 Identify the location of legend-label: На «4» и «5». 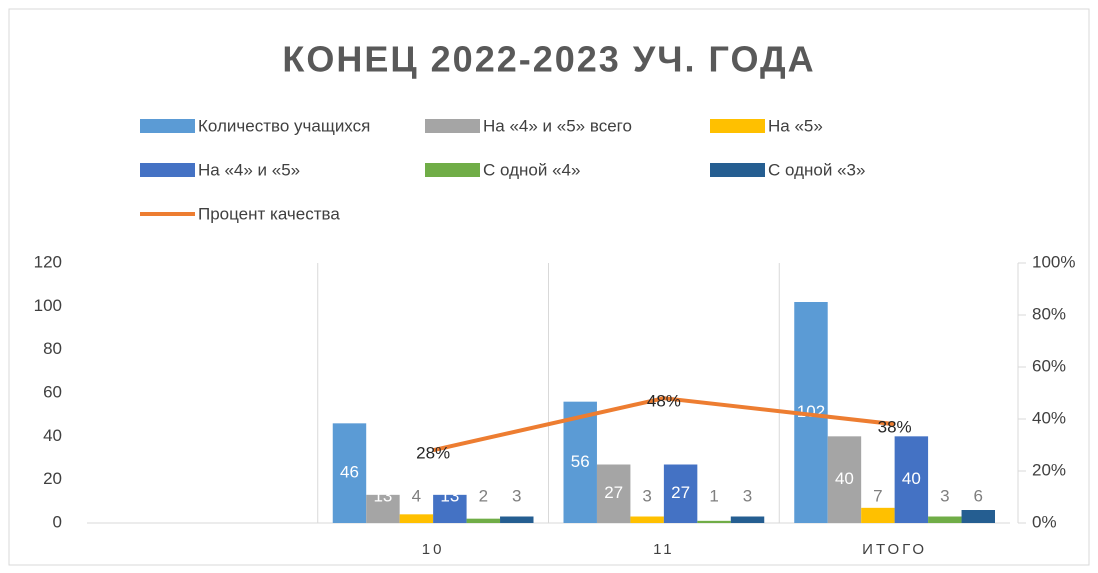
(249, 169).